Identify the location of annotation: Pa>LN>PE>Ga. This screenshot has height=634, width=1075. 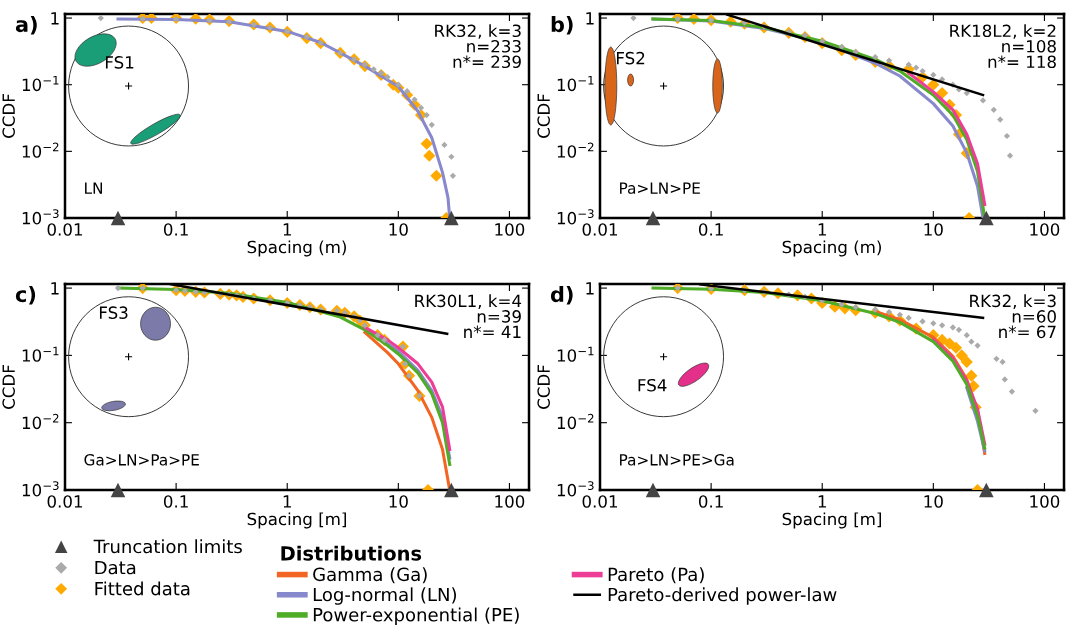
(677, 460).